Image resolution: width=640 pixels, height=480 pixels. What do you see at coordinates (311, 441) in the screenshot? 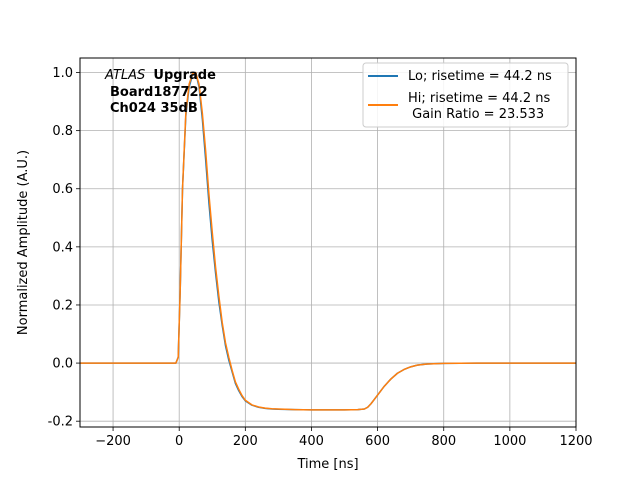
I see `x-tick-label: 400` at bounding box center [311, 441].